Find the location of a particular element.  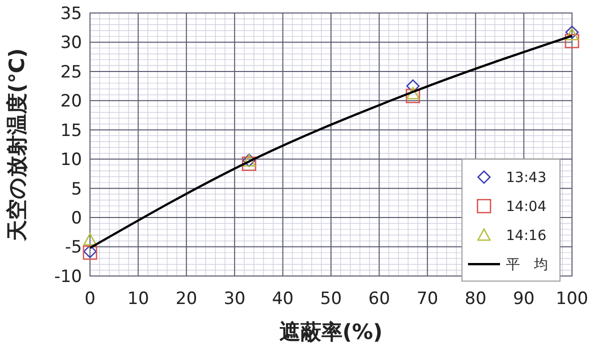

x-tick-label: 10 is located at coordinates (138, 299).